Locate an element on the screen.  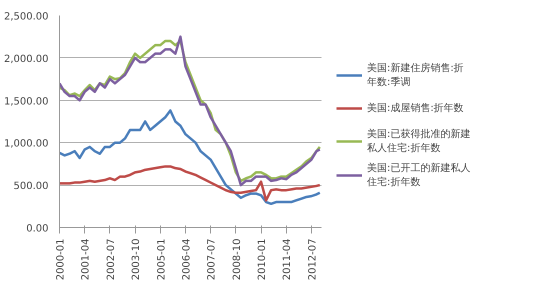
y-tick-label: 2,000.00 is located at coordinates (26, 59).